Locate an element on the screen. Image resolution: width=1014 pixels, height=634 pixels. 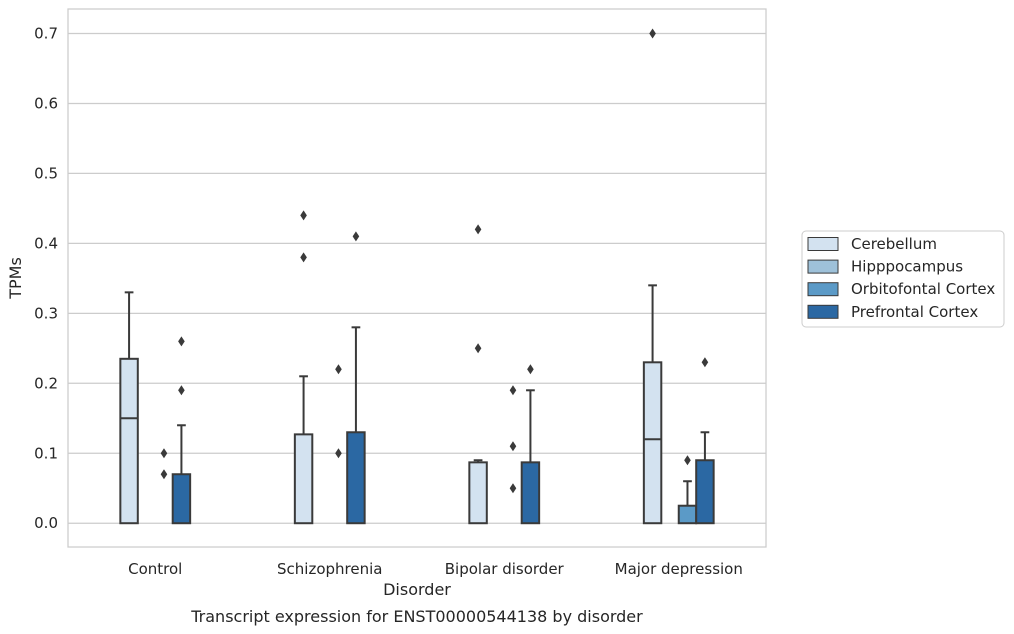
x-axis-label: Disorder is located at coordinates (417, 589).